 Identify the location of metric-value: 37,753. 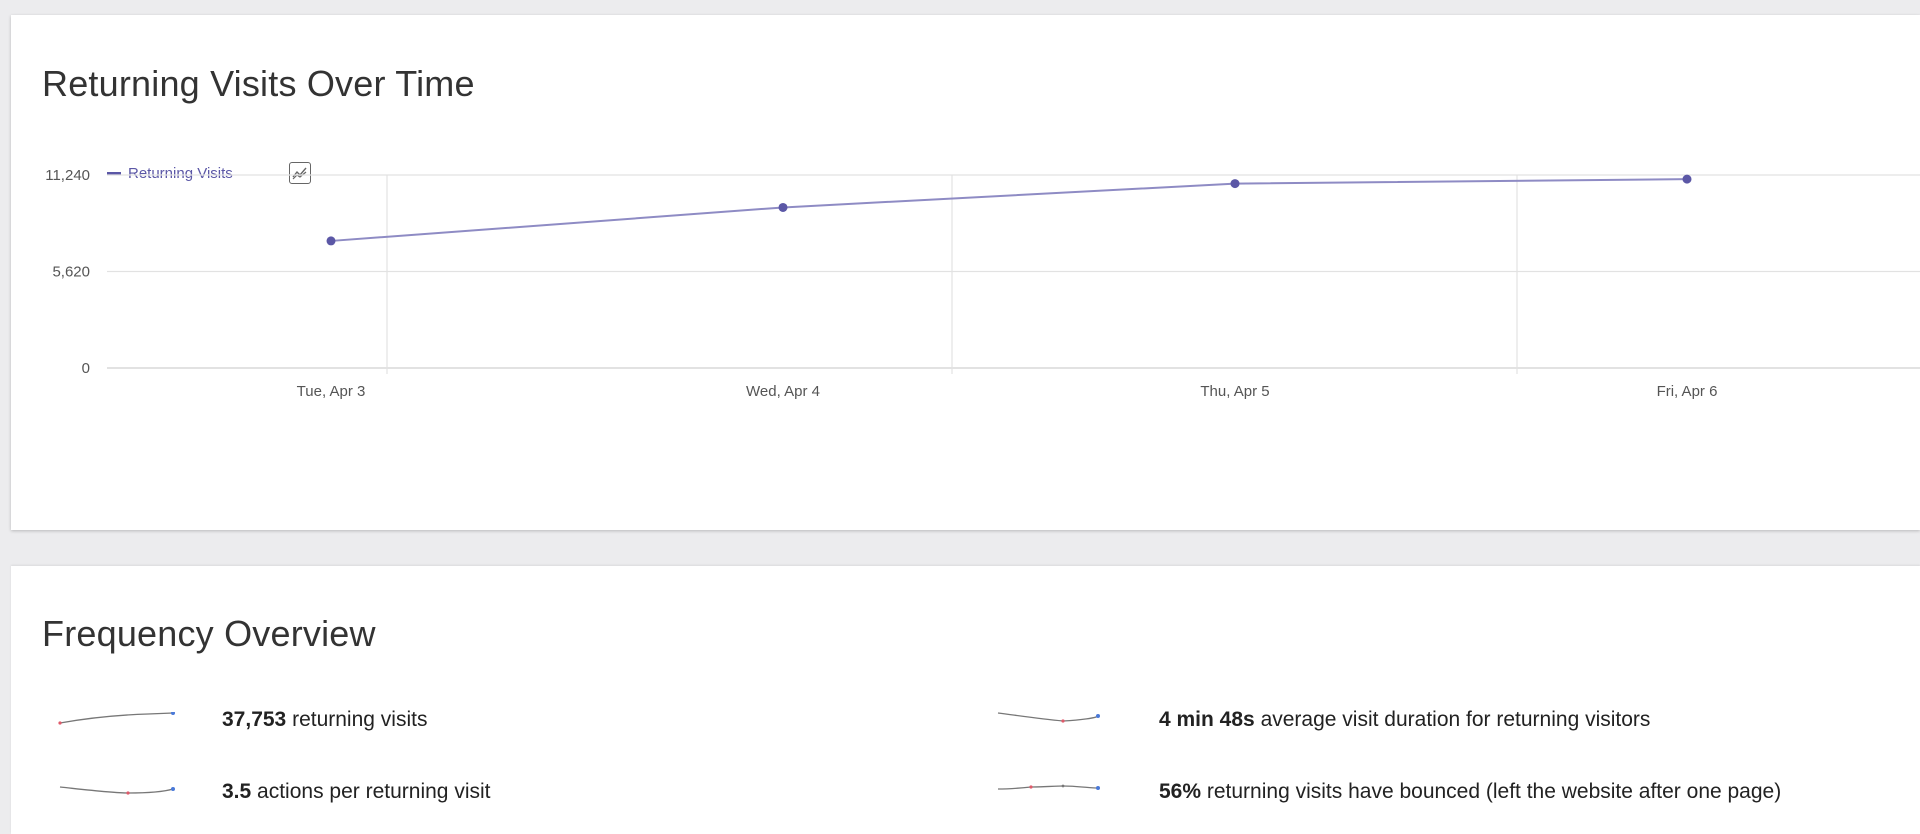
(254, 719).